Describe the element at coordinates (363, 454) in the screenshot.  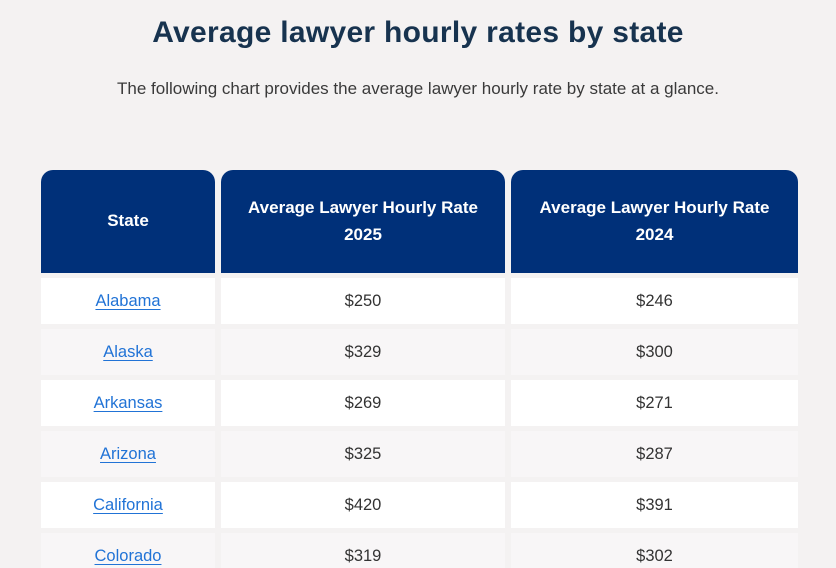
I see `rate-2025-cell: $325` at that location.